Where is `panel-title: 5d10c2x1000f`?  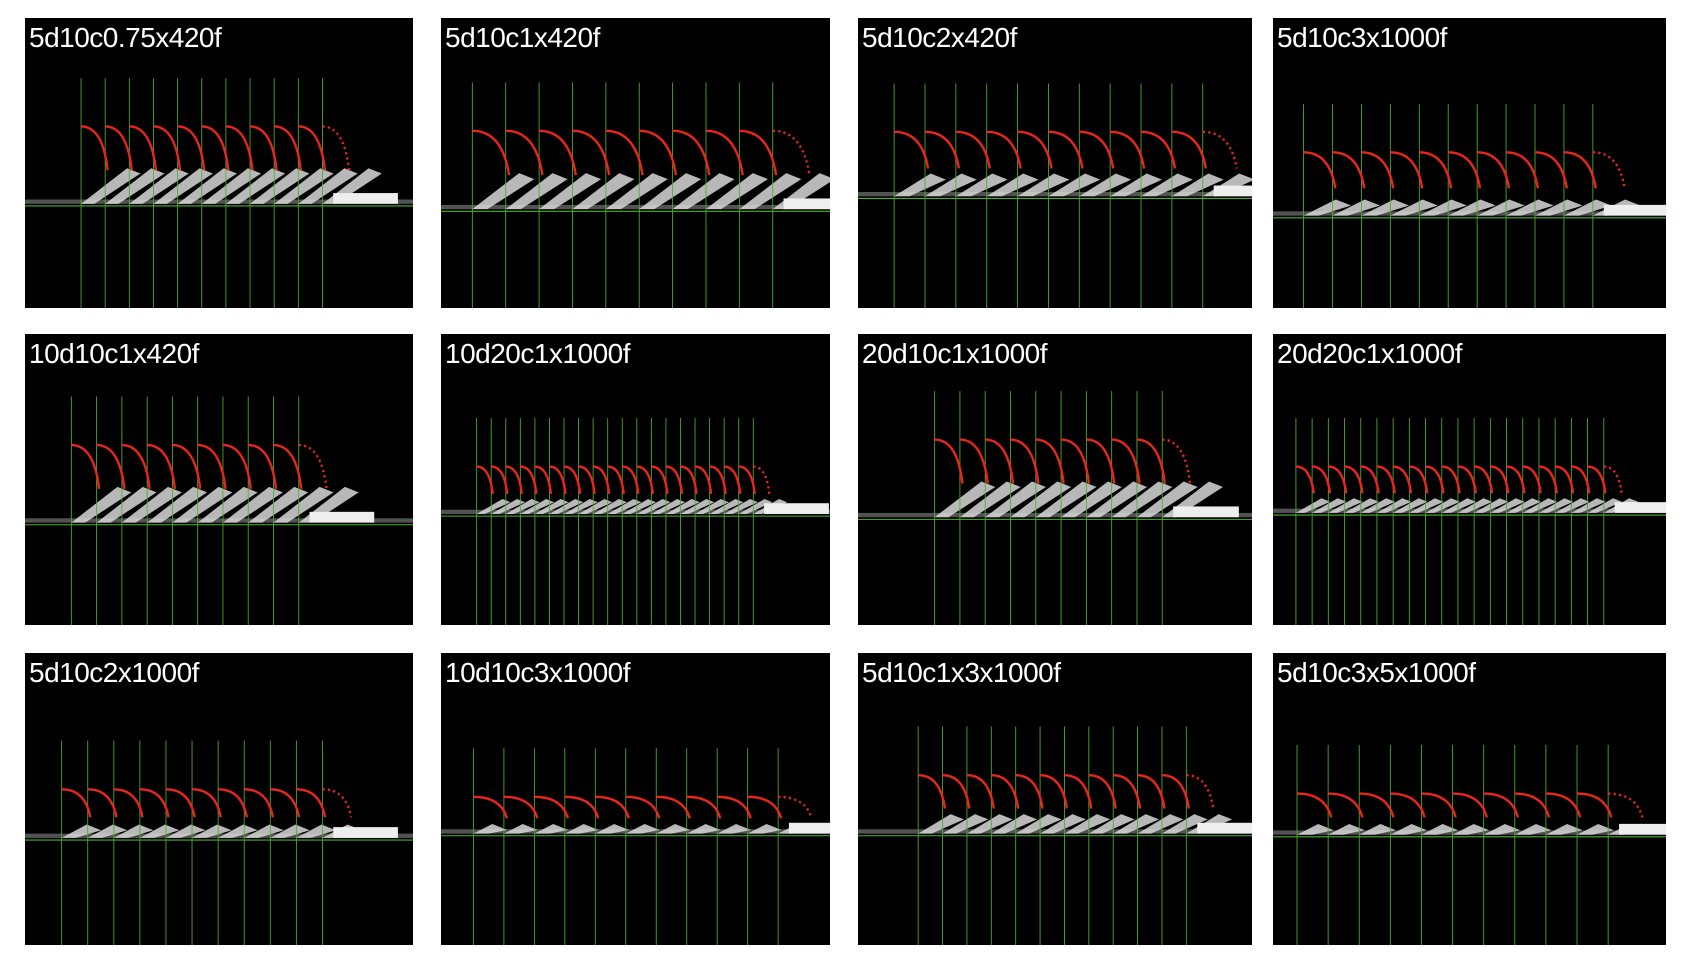
panel-title: 5d10c2x1000f is located at coordinates (114, 672).